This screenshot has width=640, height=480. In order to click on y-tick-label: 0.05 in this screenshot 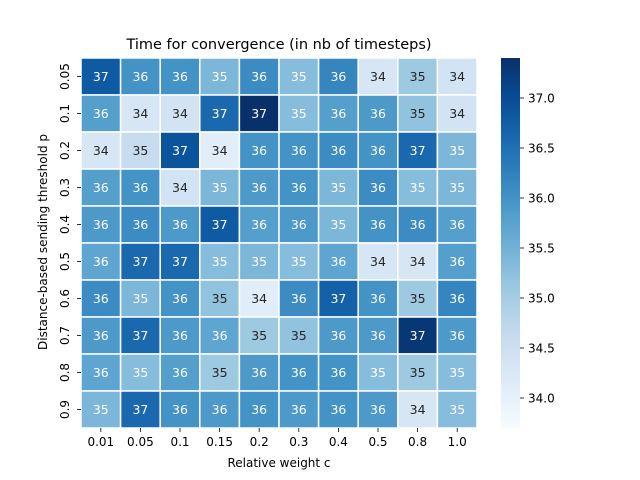, I will do `click(65, 76)`.